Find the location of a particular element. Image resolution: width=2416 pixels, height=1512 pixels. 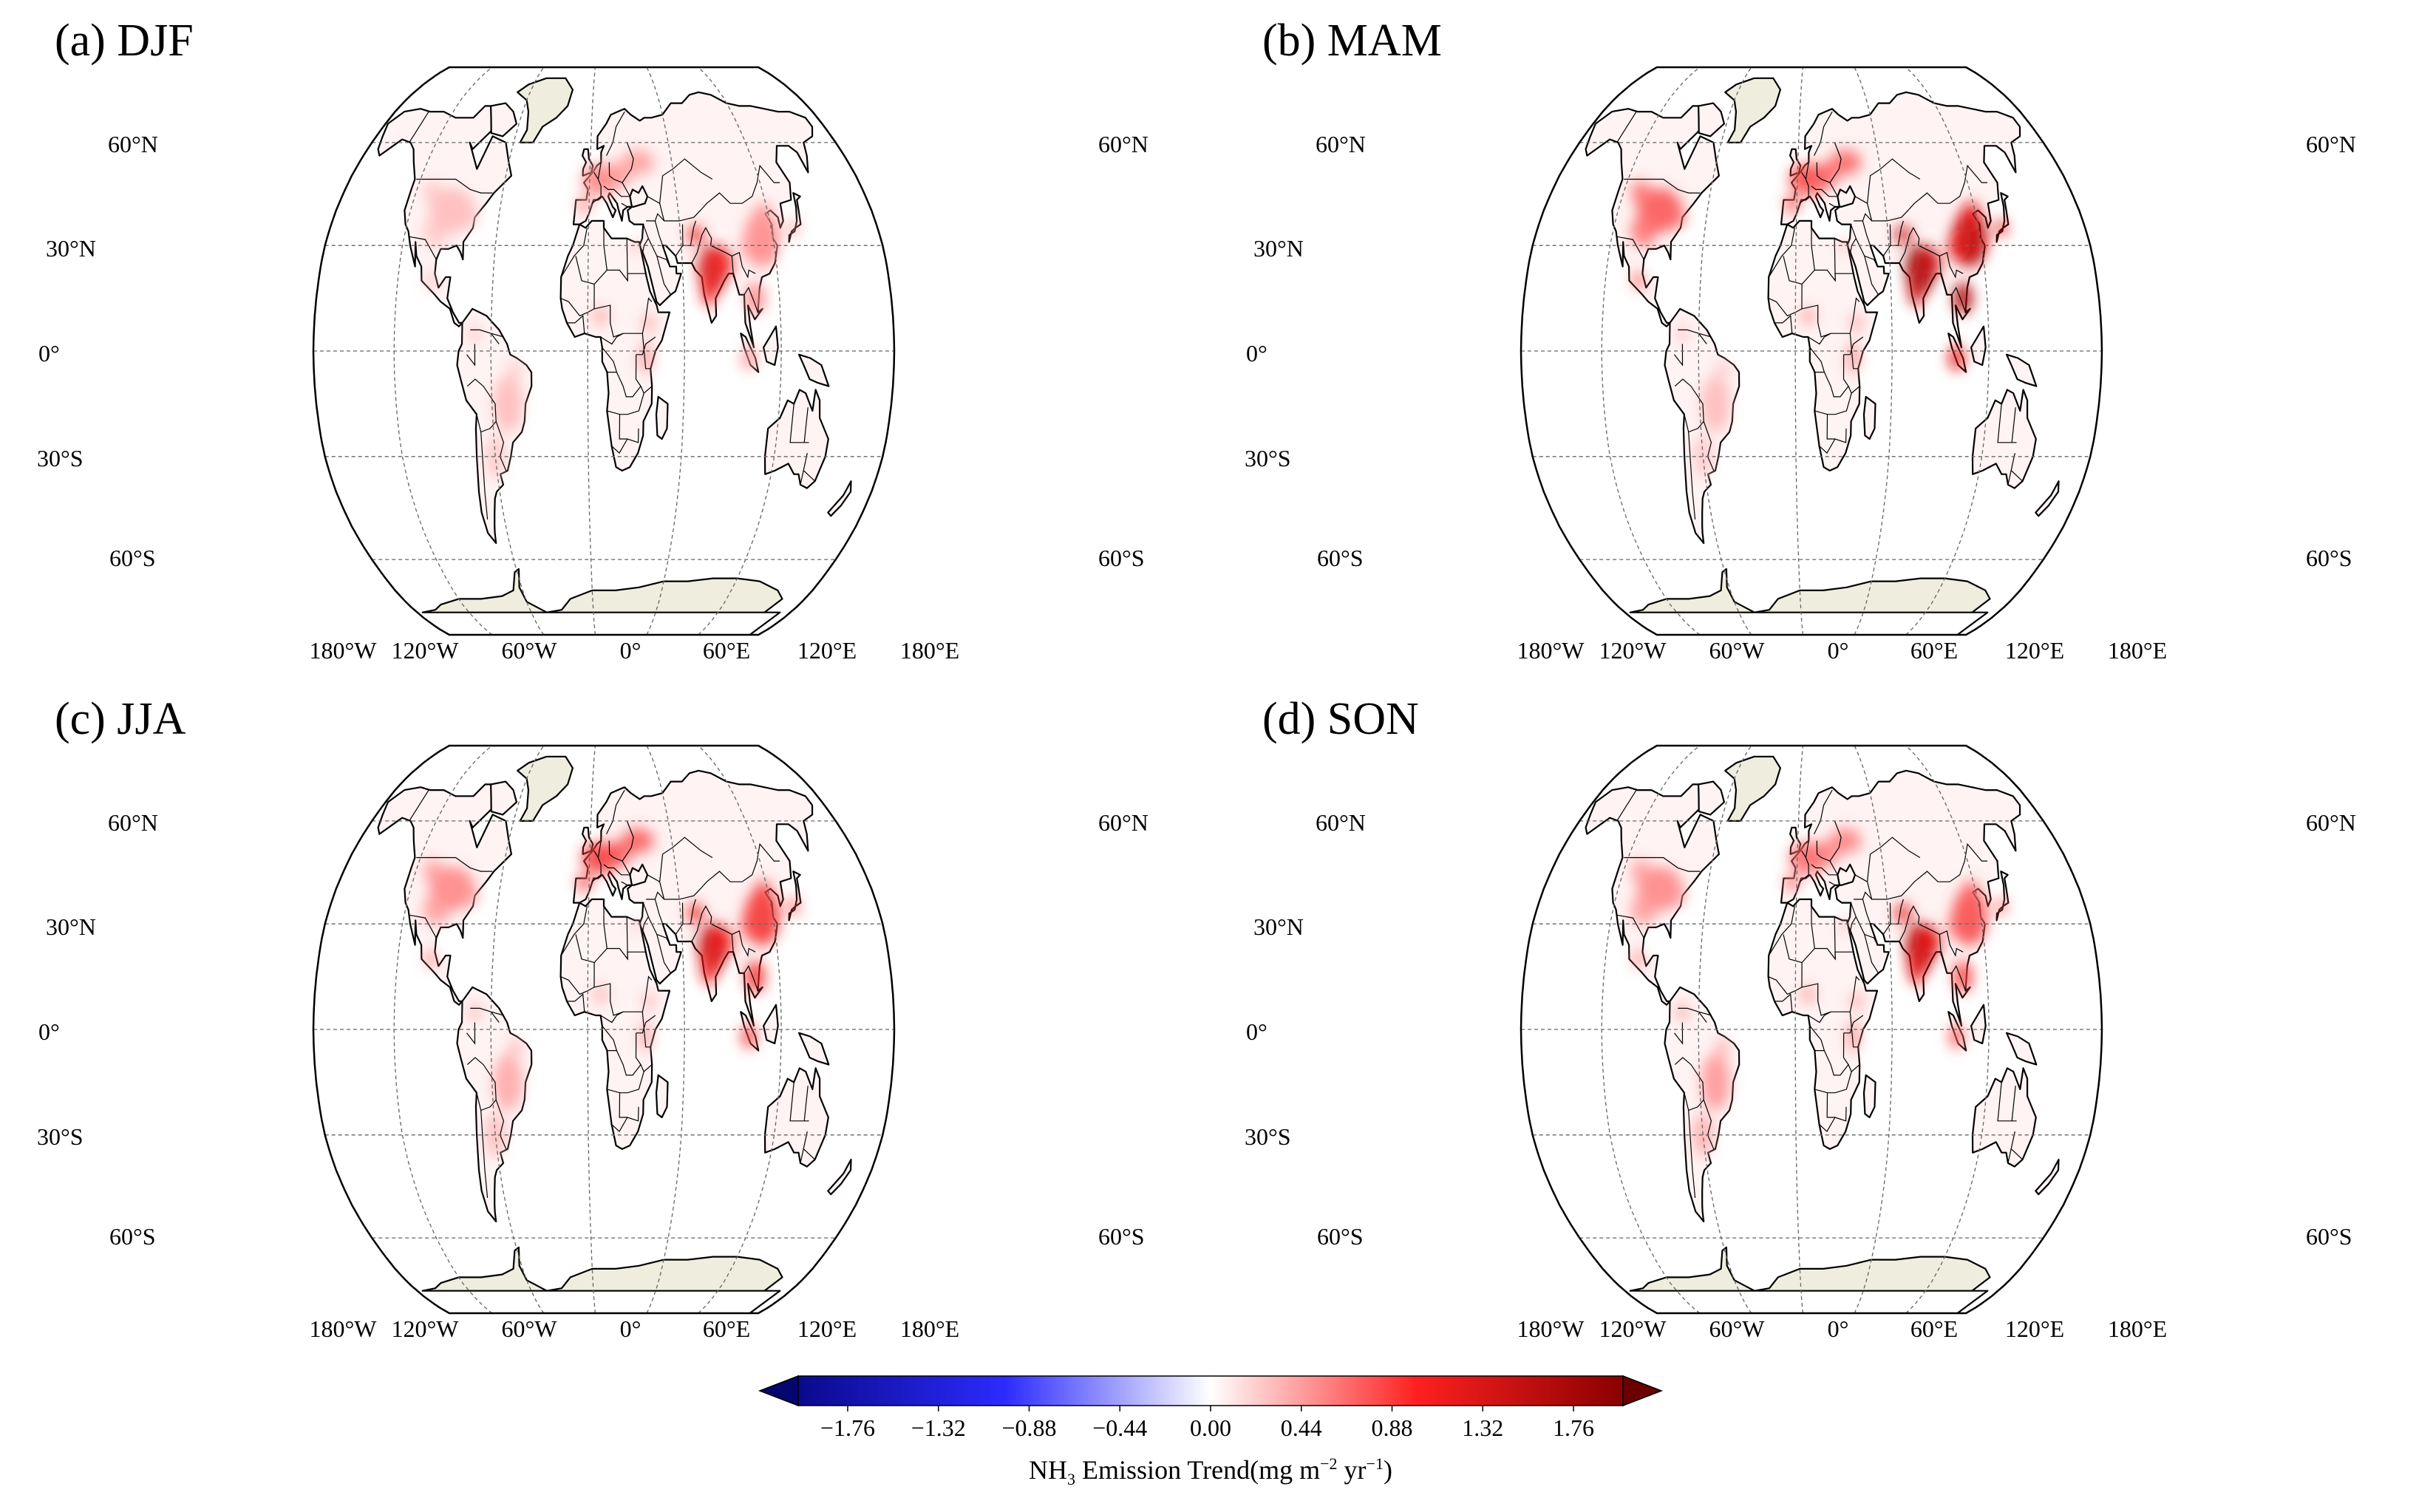

colorbar-svg is located at coordinates (1211, 1393).